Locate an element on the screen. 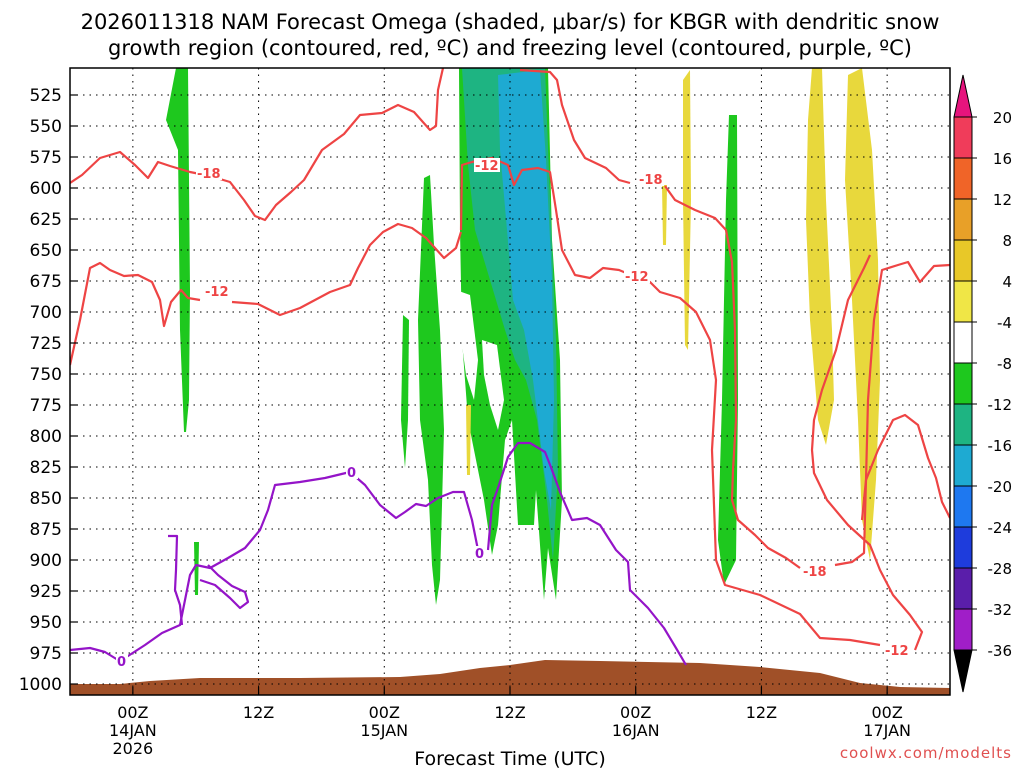 This screenshot has height=768, width=1024. colorbar-label: -8 is located at coordinates (1004, 364).